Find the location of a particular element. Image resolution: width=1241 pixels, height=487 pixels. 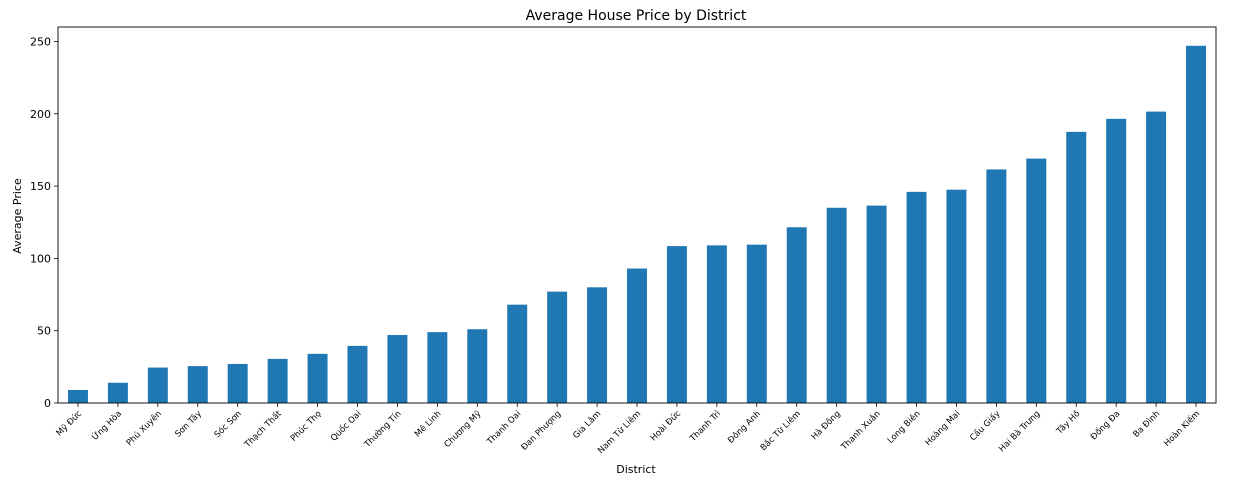

x-tick-label: Mê Linh is located at coordinates (427, 423).